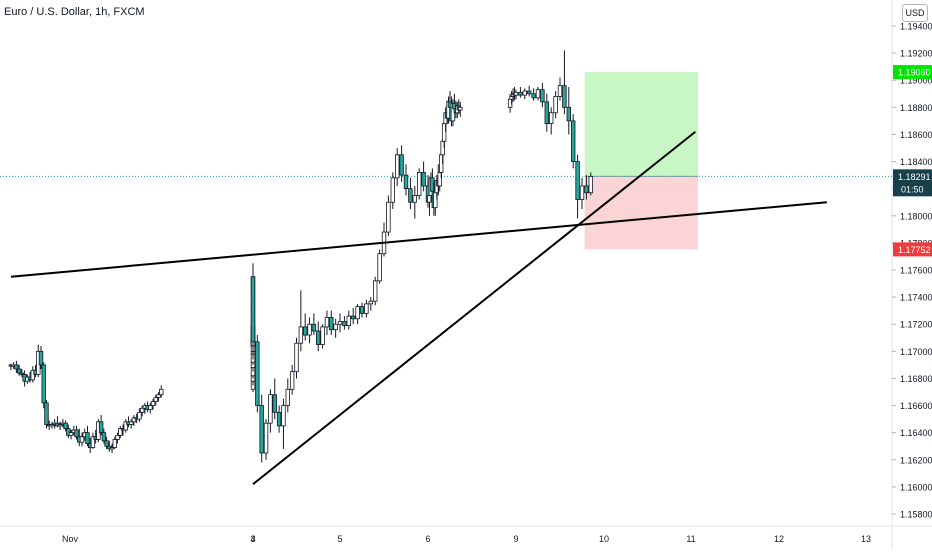 The height and width of the screenshot is (555, 932). What do you see at coordinates (74, 12) in the screenshot?
I see `chart-title: Euro / U.S. Dollar, 1h, FXCM` at bounding box center [74, 12].